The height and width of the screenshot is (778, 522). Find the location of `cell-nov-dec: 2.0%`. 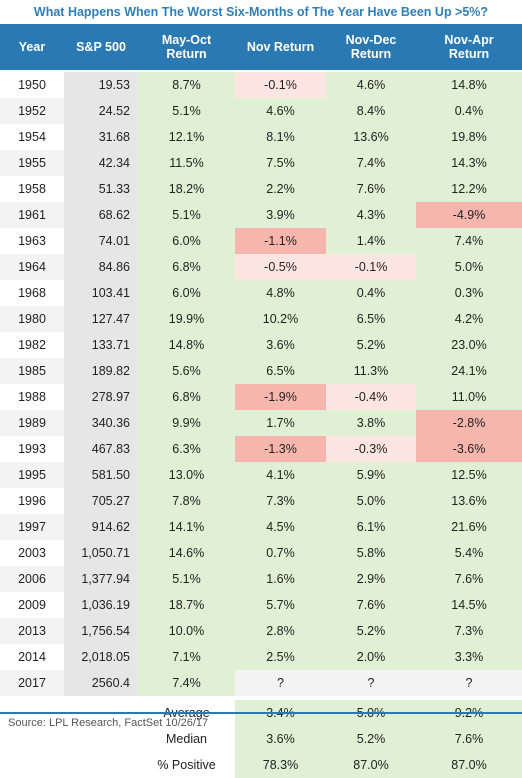

cell-nov-dec: 2.0% is located at coordinates (371, 657).